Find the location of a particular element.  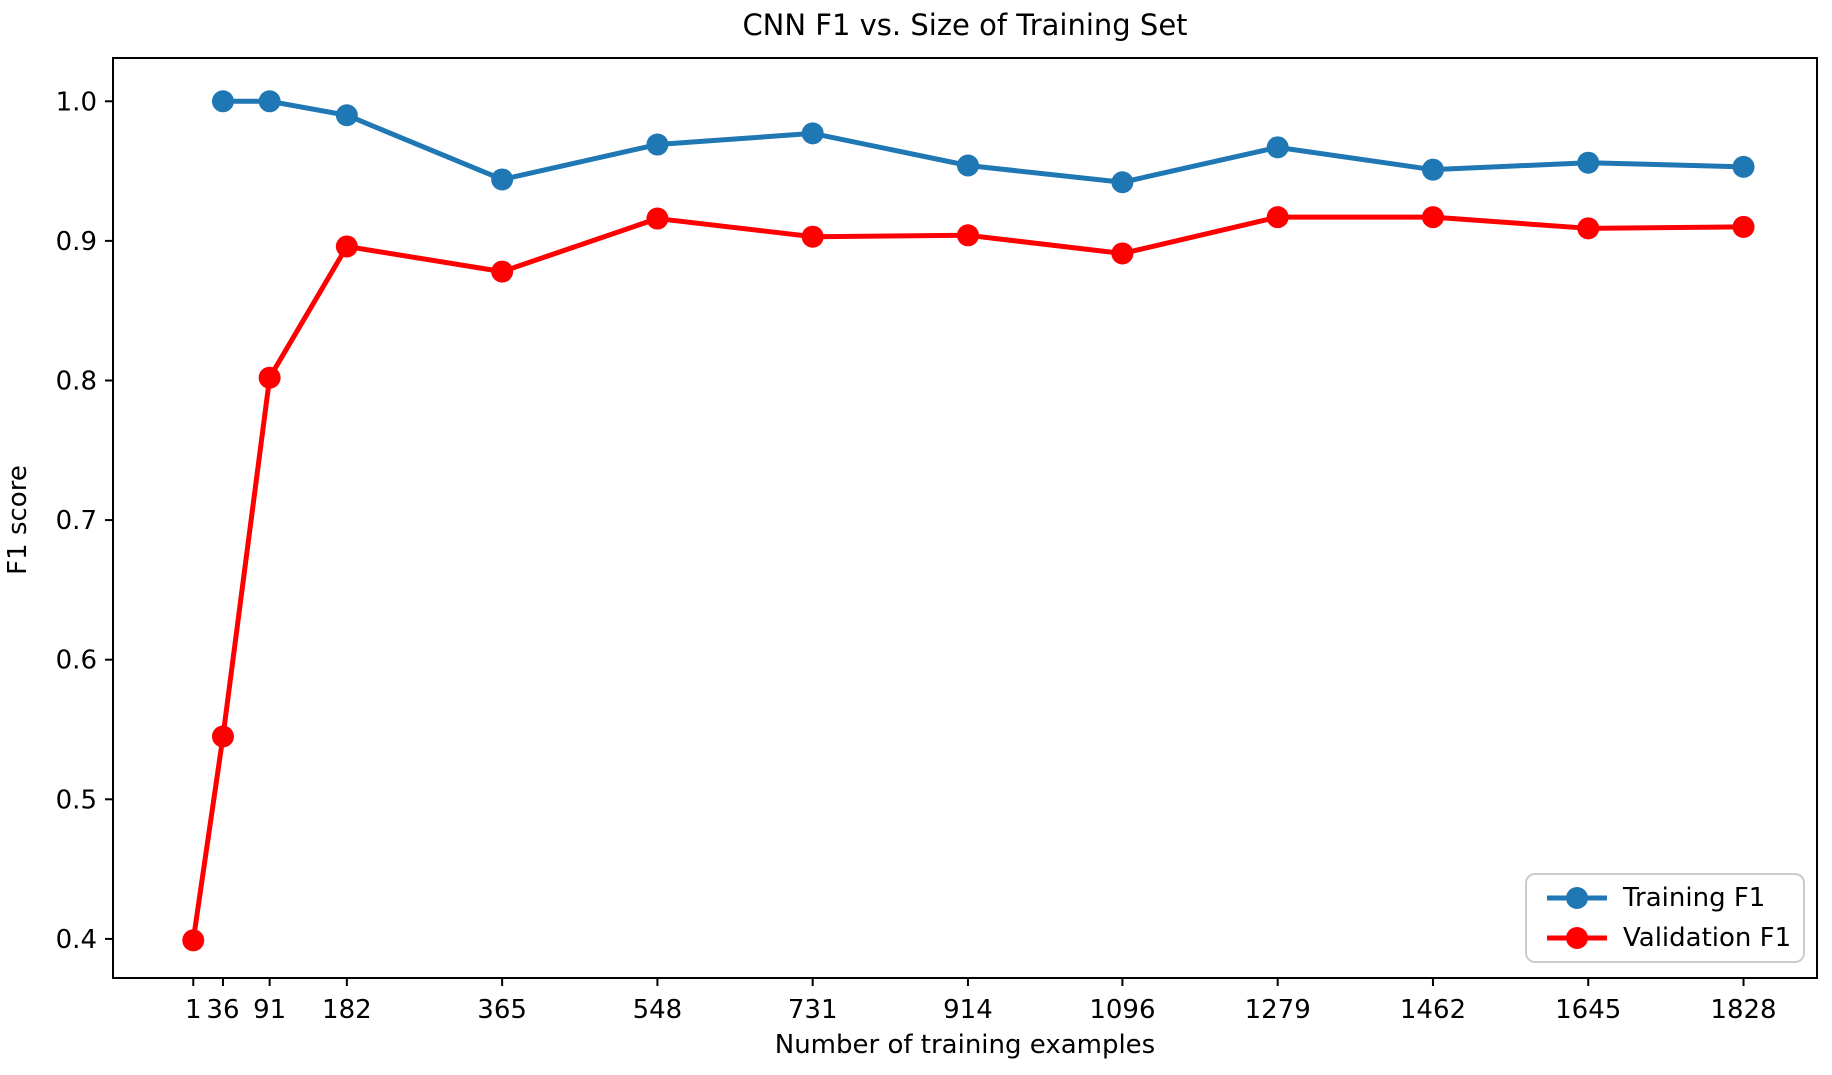

y-tick-label: 0.4 is located at coordinates (76, 940).